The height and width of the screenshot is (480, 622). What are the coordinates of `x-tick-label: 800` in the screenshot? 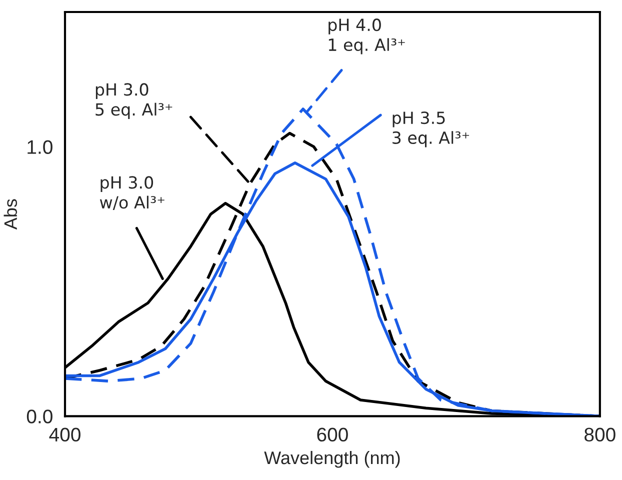 It's located at (600, 435).